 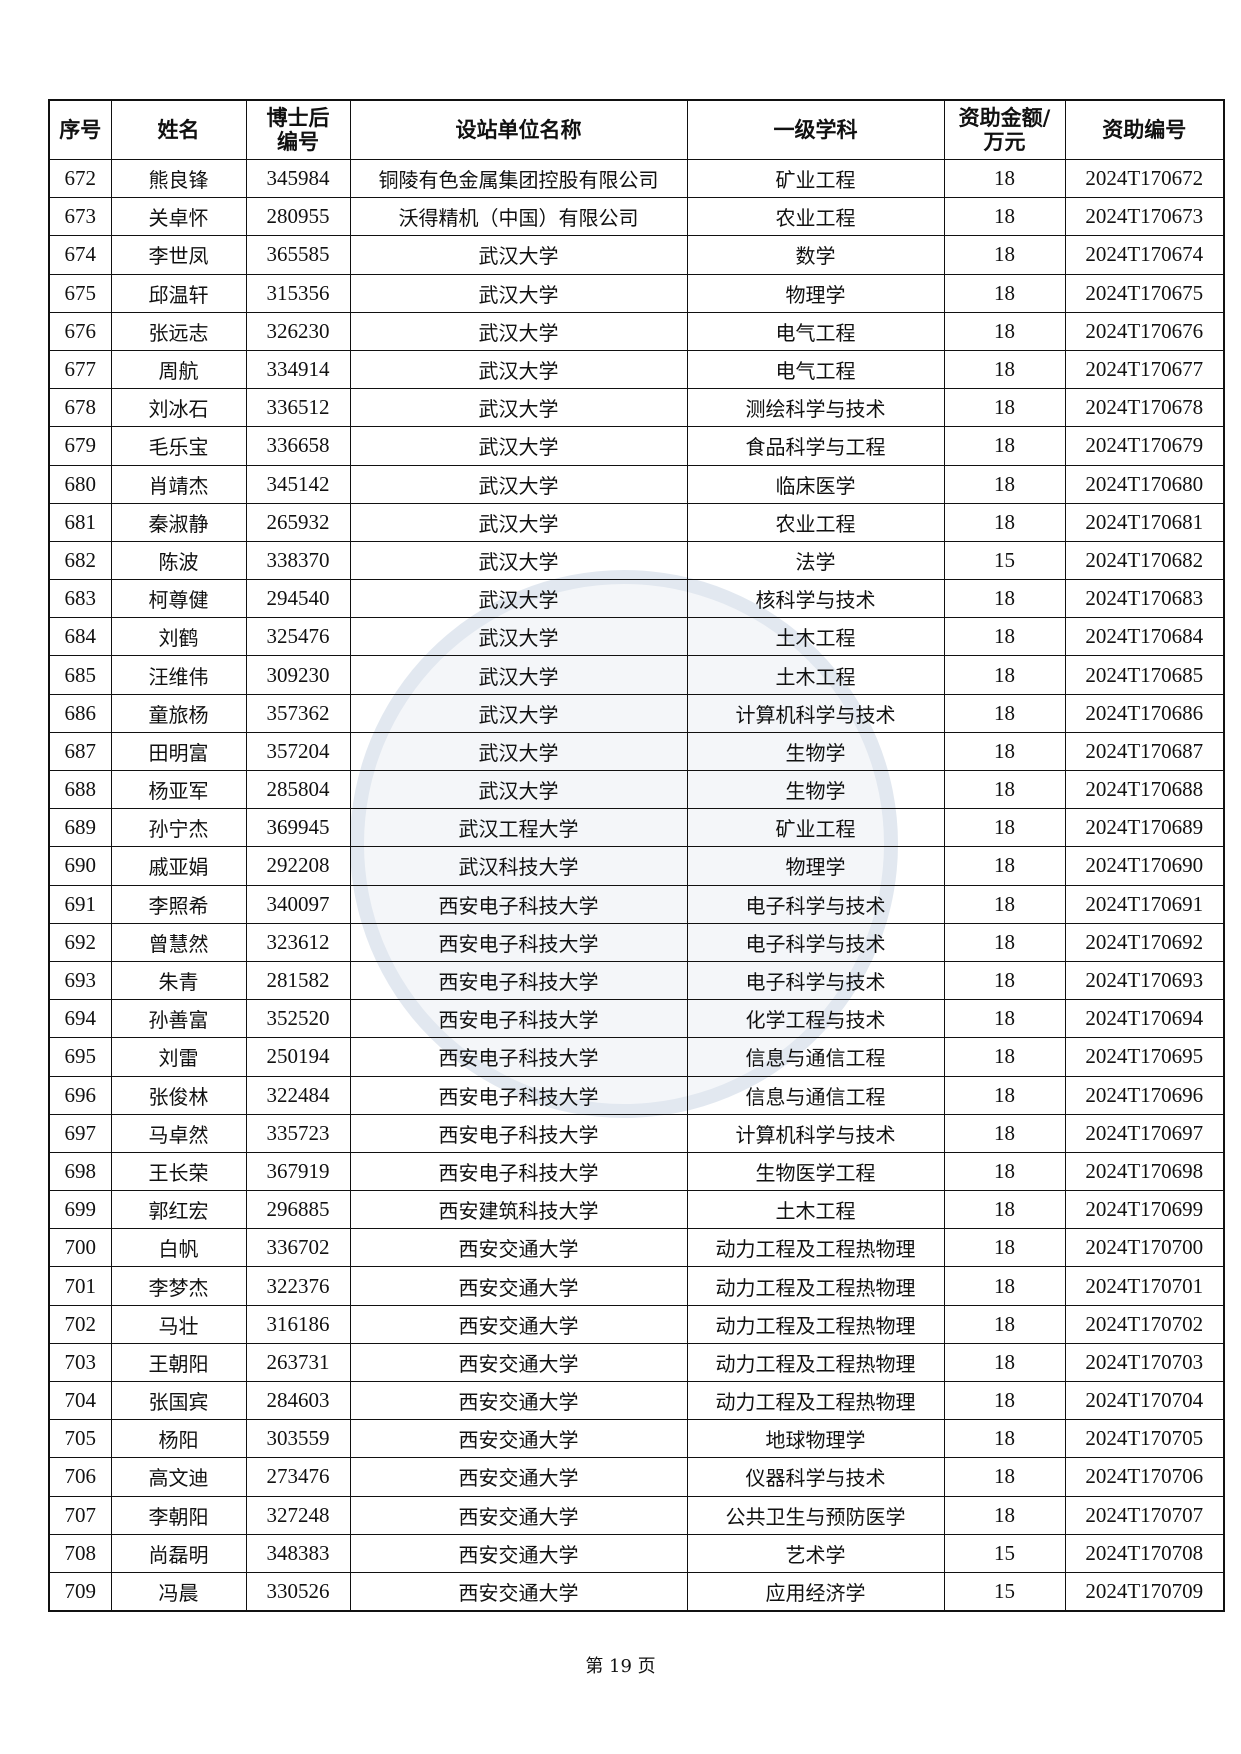 What do you see at coordinates (298, 675) in the screenshot?
I see `cell-col-postdoc-id: 309230` at bounding box center [298, 675].